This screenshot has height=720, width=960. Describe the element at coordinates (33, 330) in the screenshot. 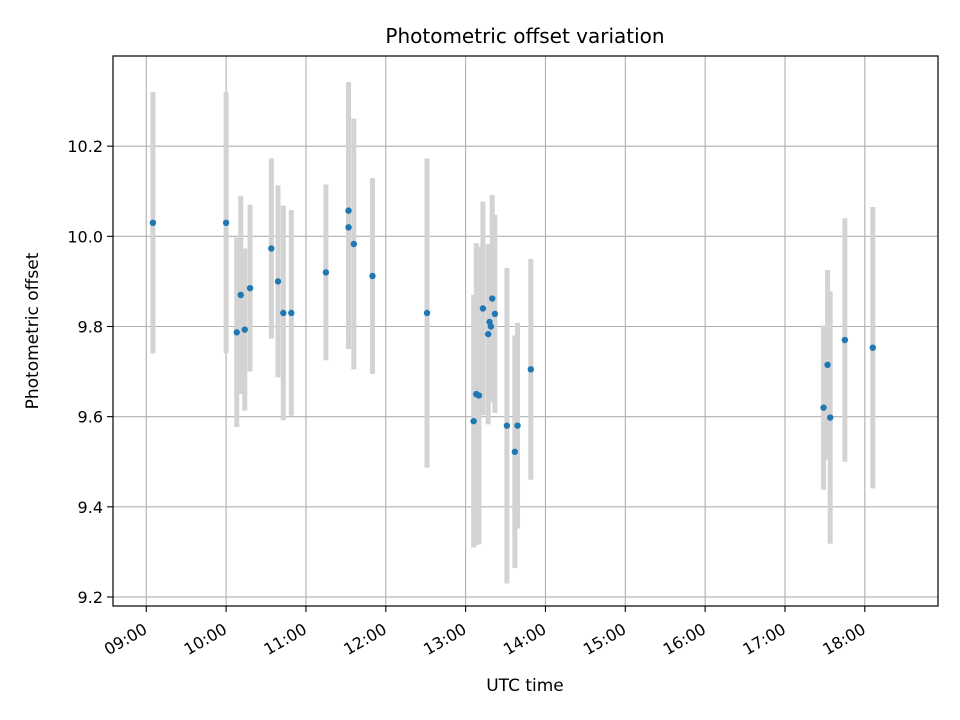

I see `y-axis-label: Photometric offset` at that location.